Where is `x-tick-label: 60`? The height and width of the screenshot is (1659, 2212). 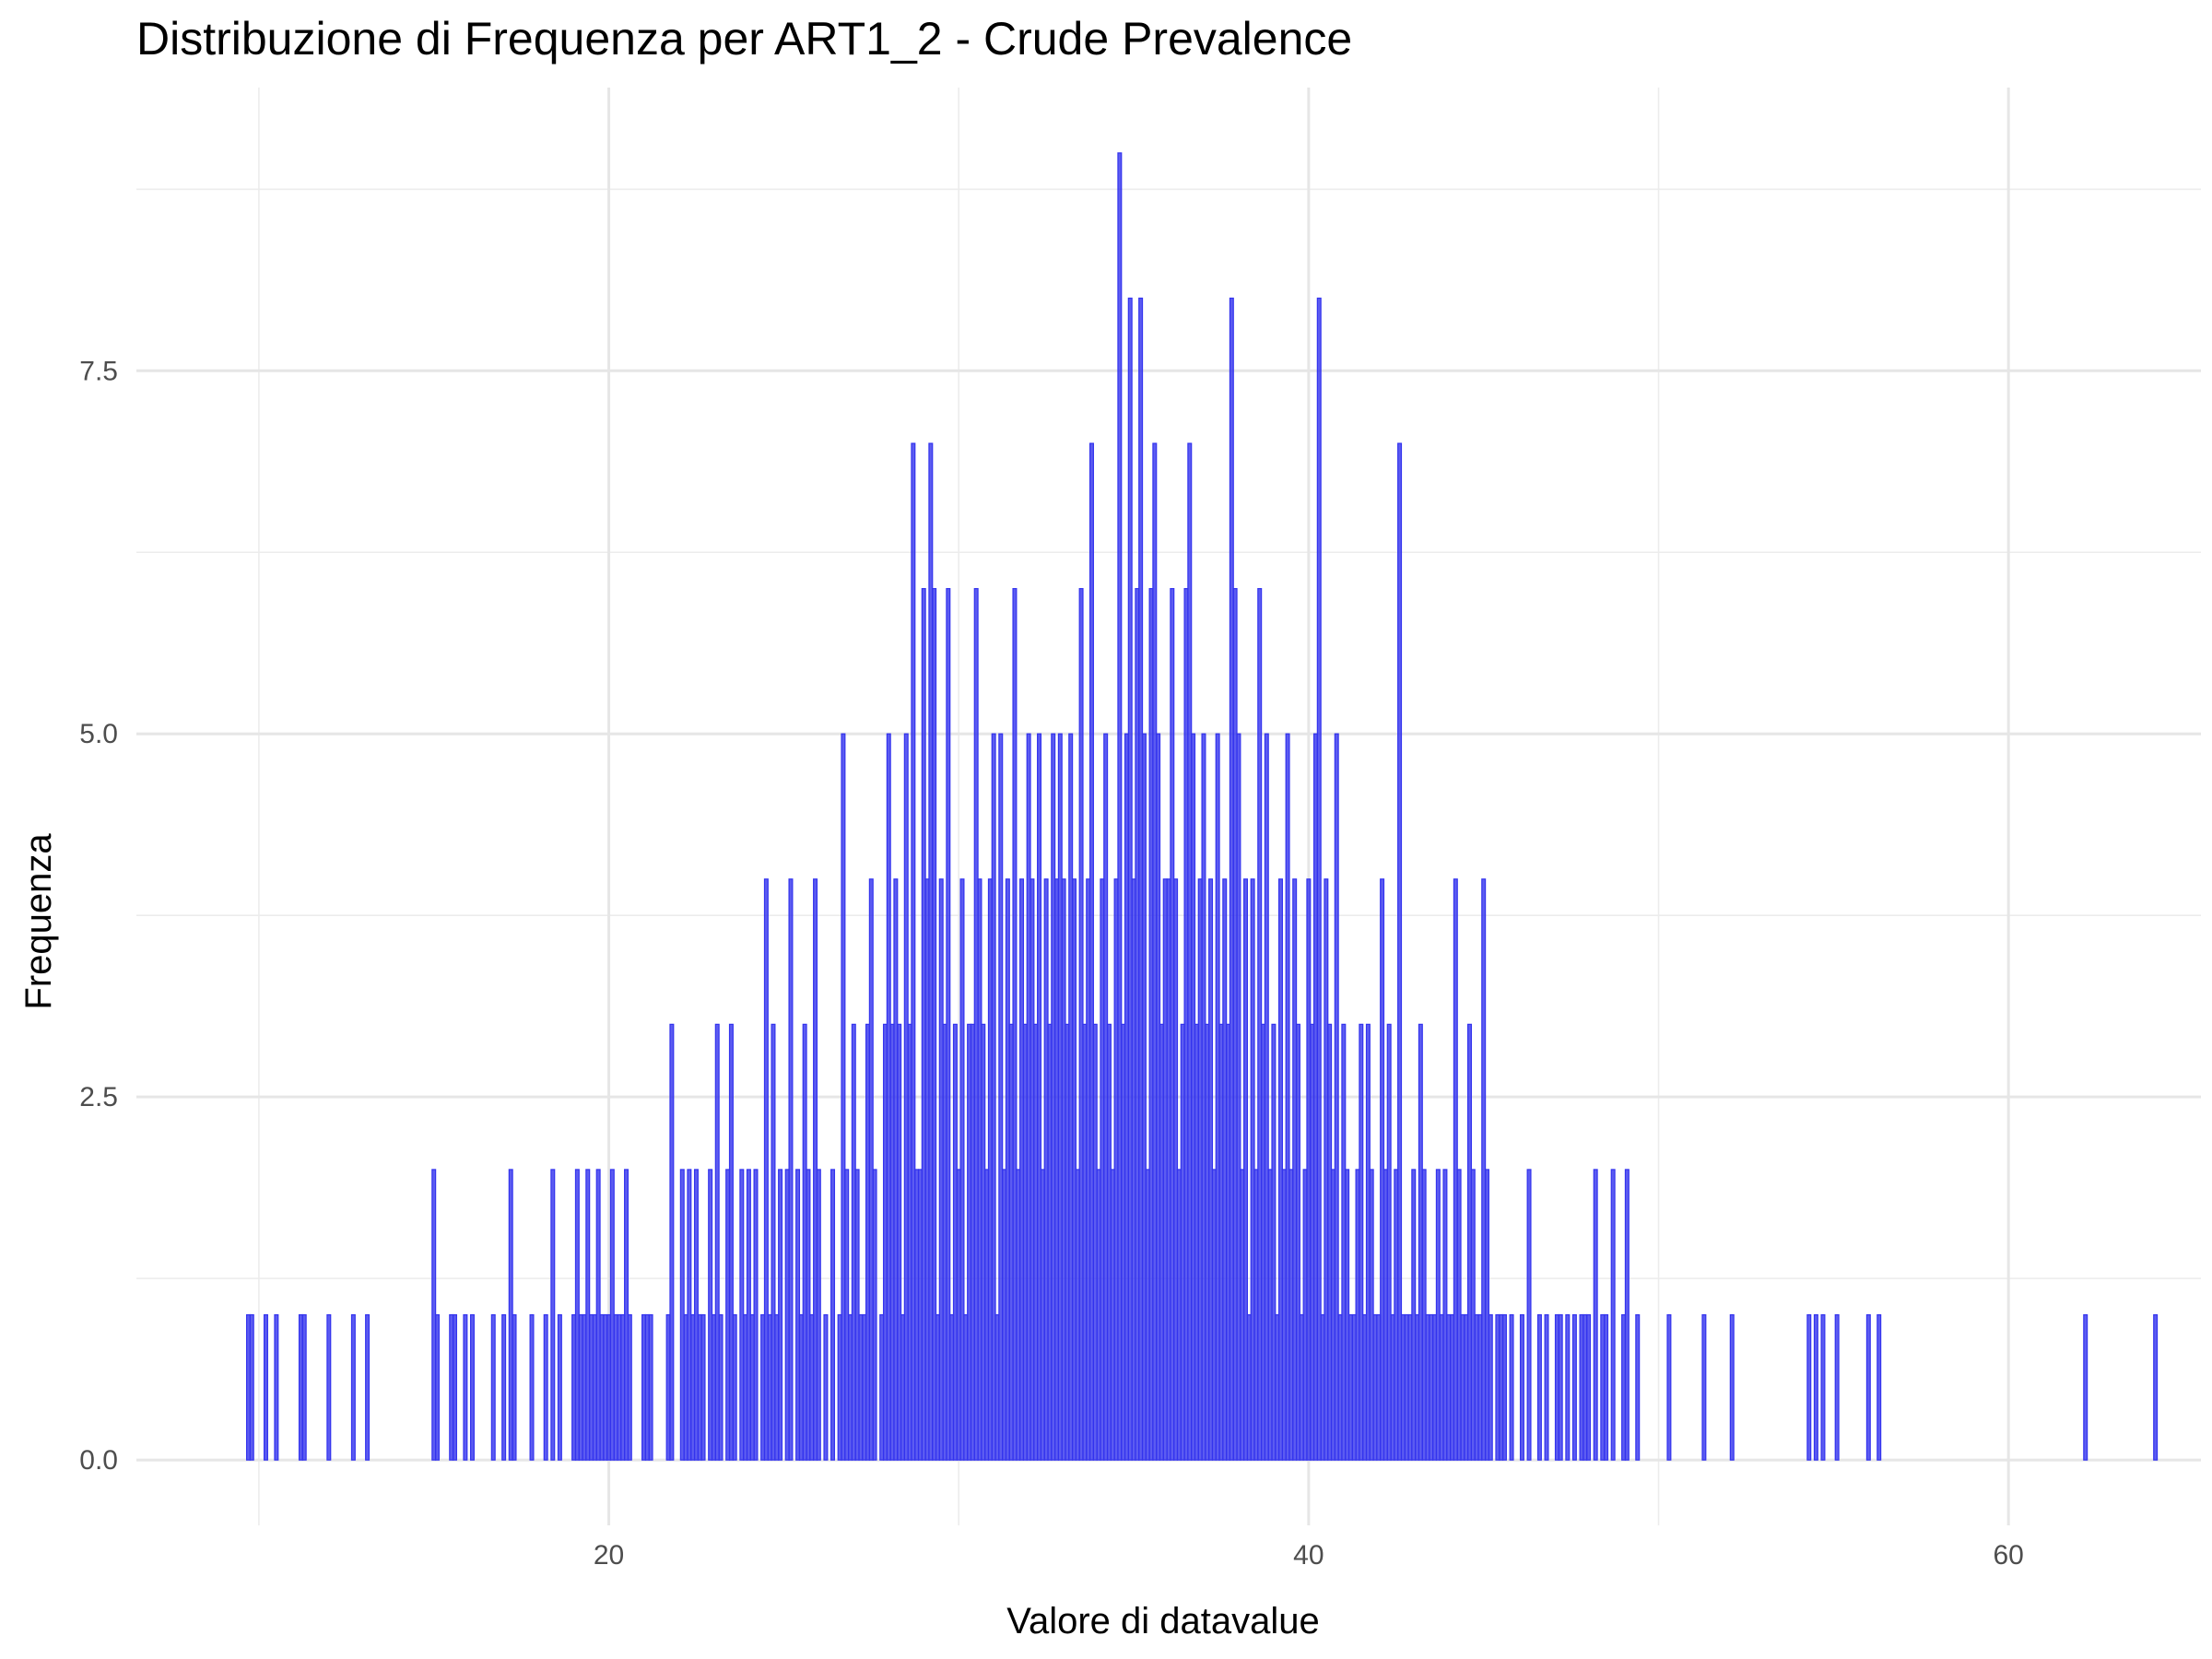
x-tick-label: 60 is located at coordinates (2008, 1555).